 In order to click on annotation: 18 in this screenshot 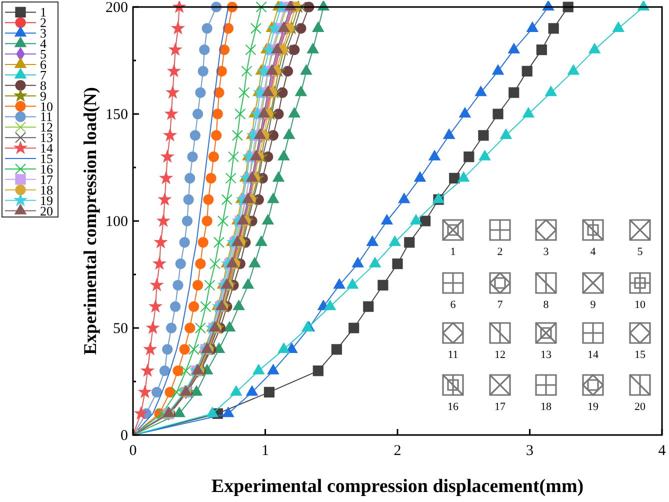, I will do `click(546, 407)`.